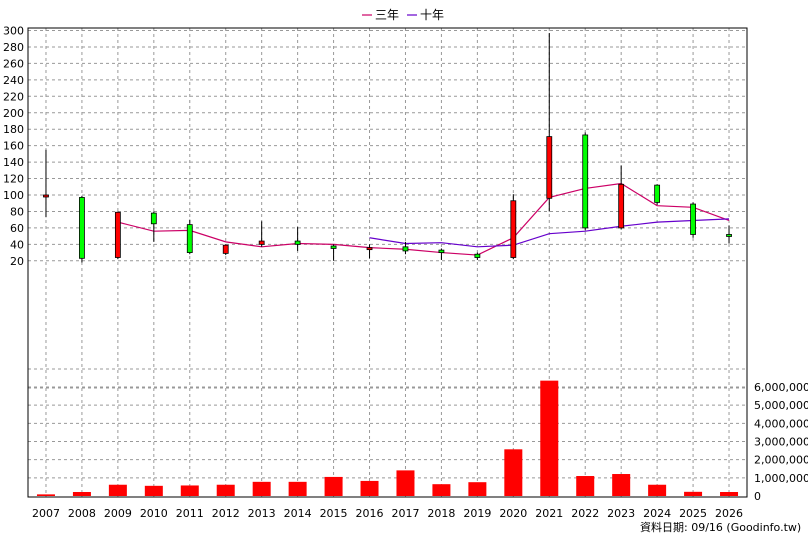 The width and height of the screenshot is (808, 540). Describe the element at coordinates (513, 513) in the screenshot. I see `year-tick-label: 2020` at that location.